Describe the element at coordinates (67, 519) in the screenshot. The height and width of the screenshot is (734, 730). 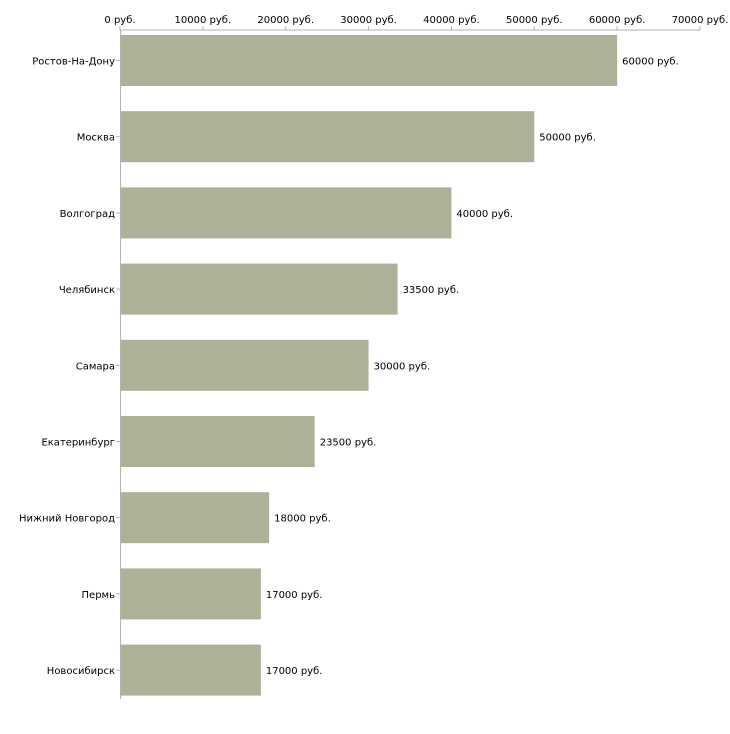
I see `category-label: Нижний Новгород` at that location.